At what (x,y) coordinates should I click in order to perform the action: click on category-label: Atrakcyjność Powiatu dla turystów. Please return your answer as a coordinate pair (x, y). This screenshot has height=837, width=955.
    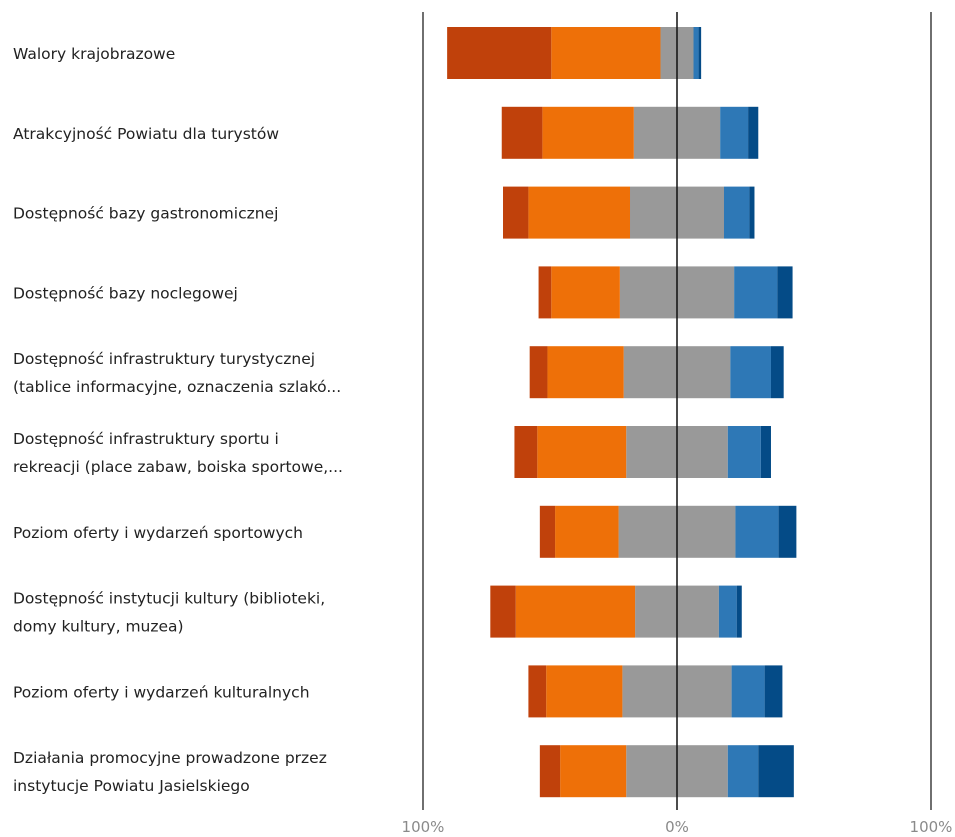
    Looking at the image, I should click on (146, 134).